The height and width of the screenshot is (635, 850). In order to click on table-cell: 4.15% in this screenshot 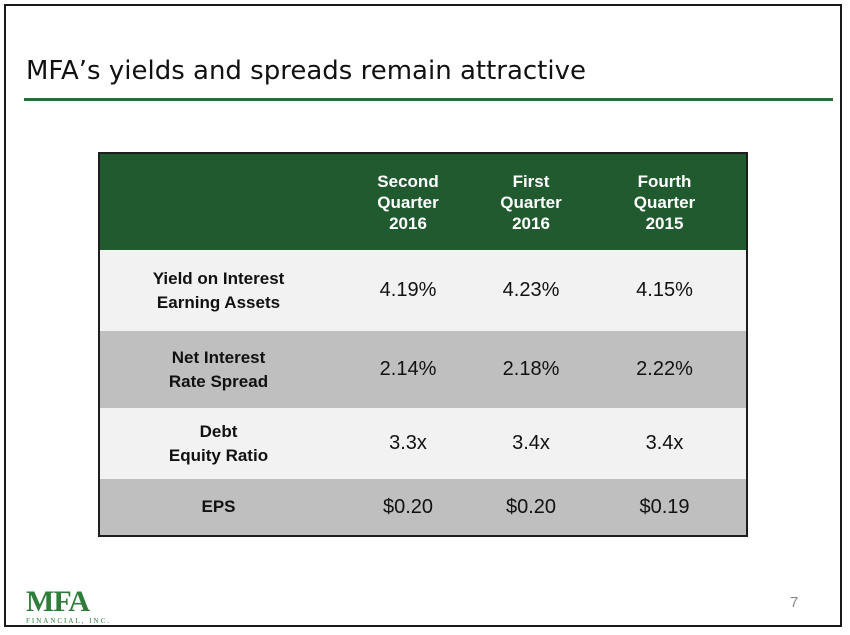, I will do `click(665, 290)`.